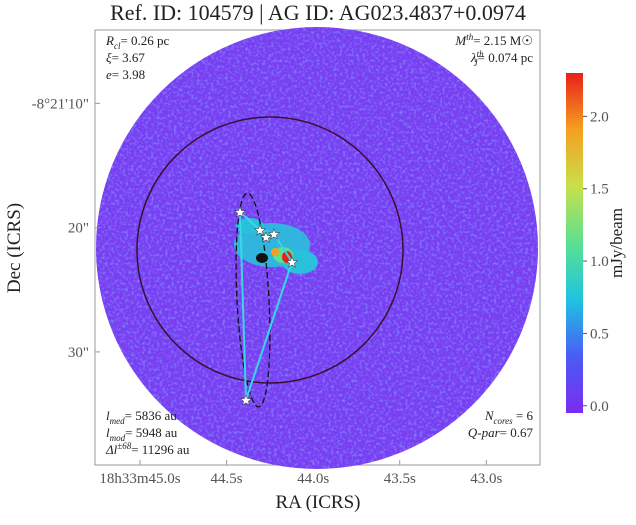  I want to click on annotation: Q-par= 0.67, so click(501, 432).